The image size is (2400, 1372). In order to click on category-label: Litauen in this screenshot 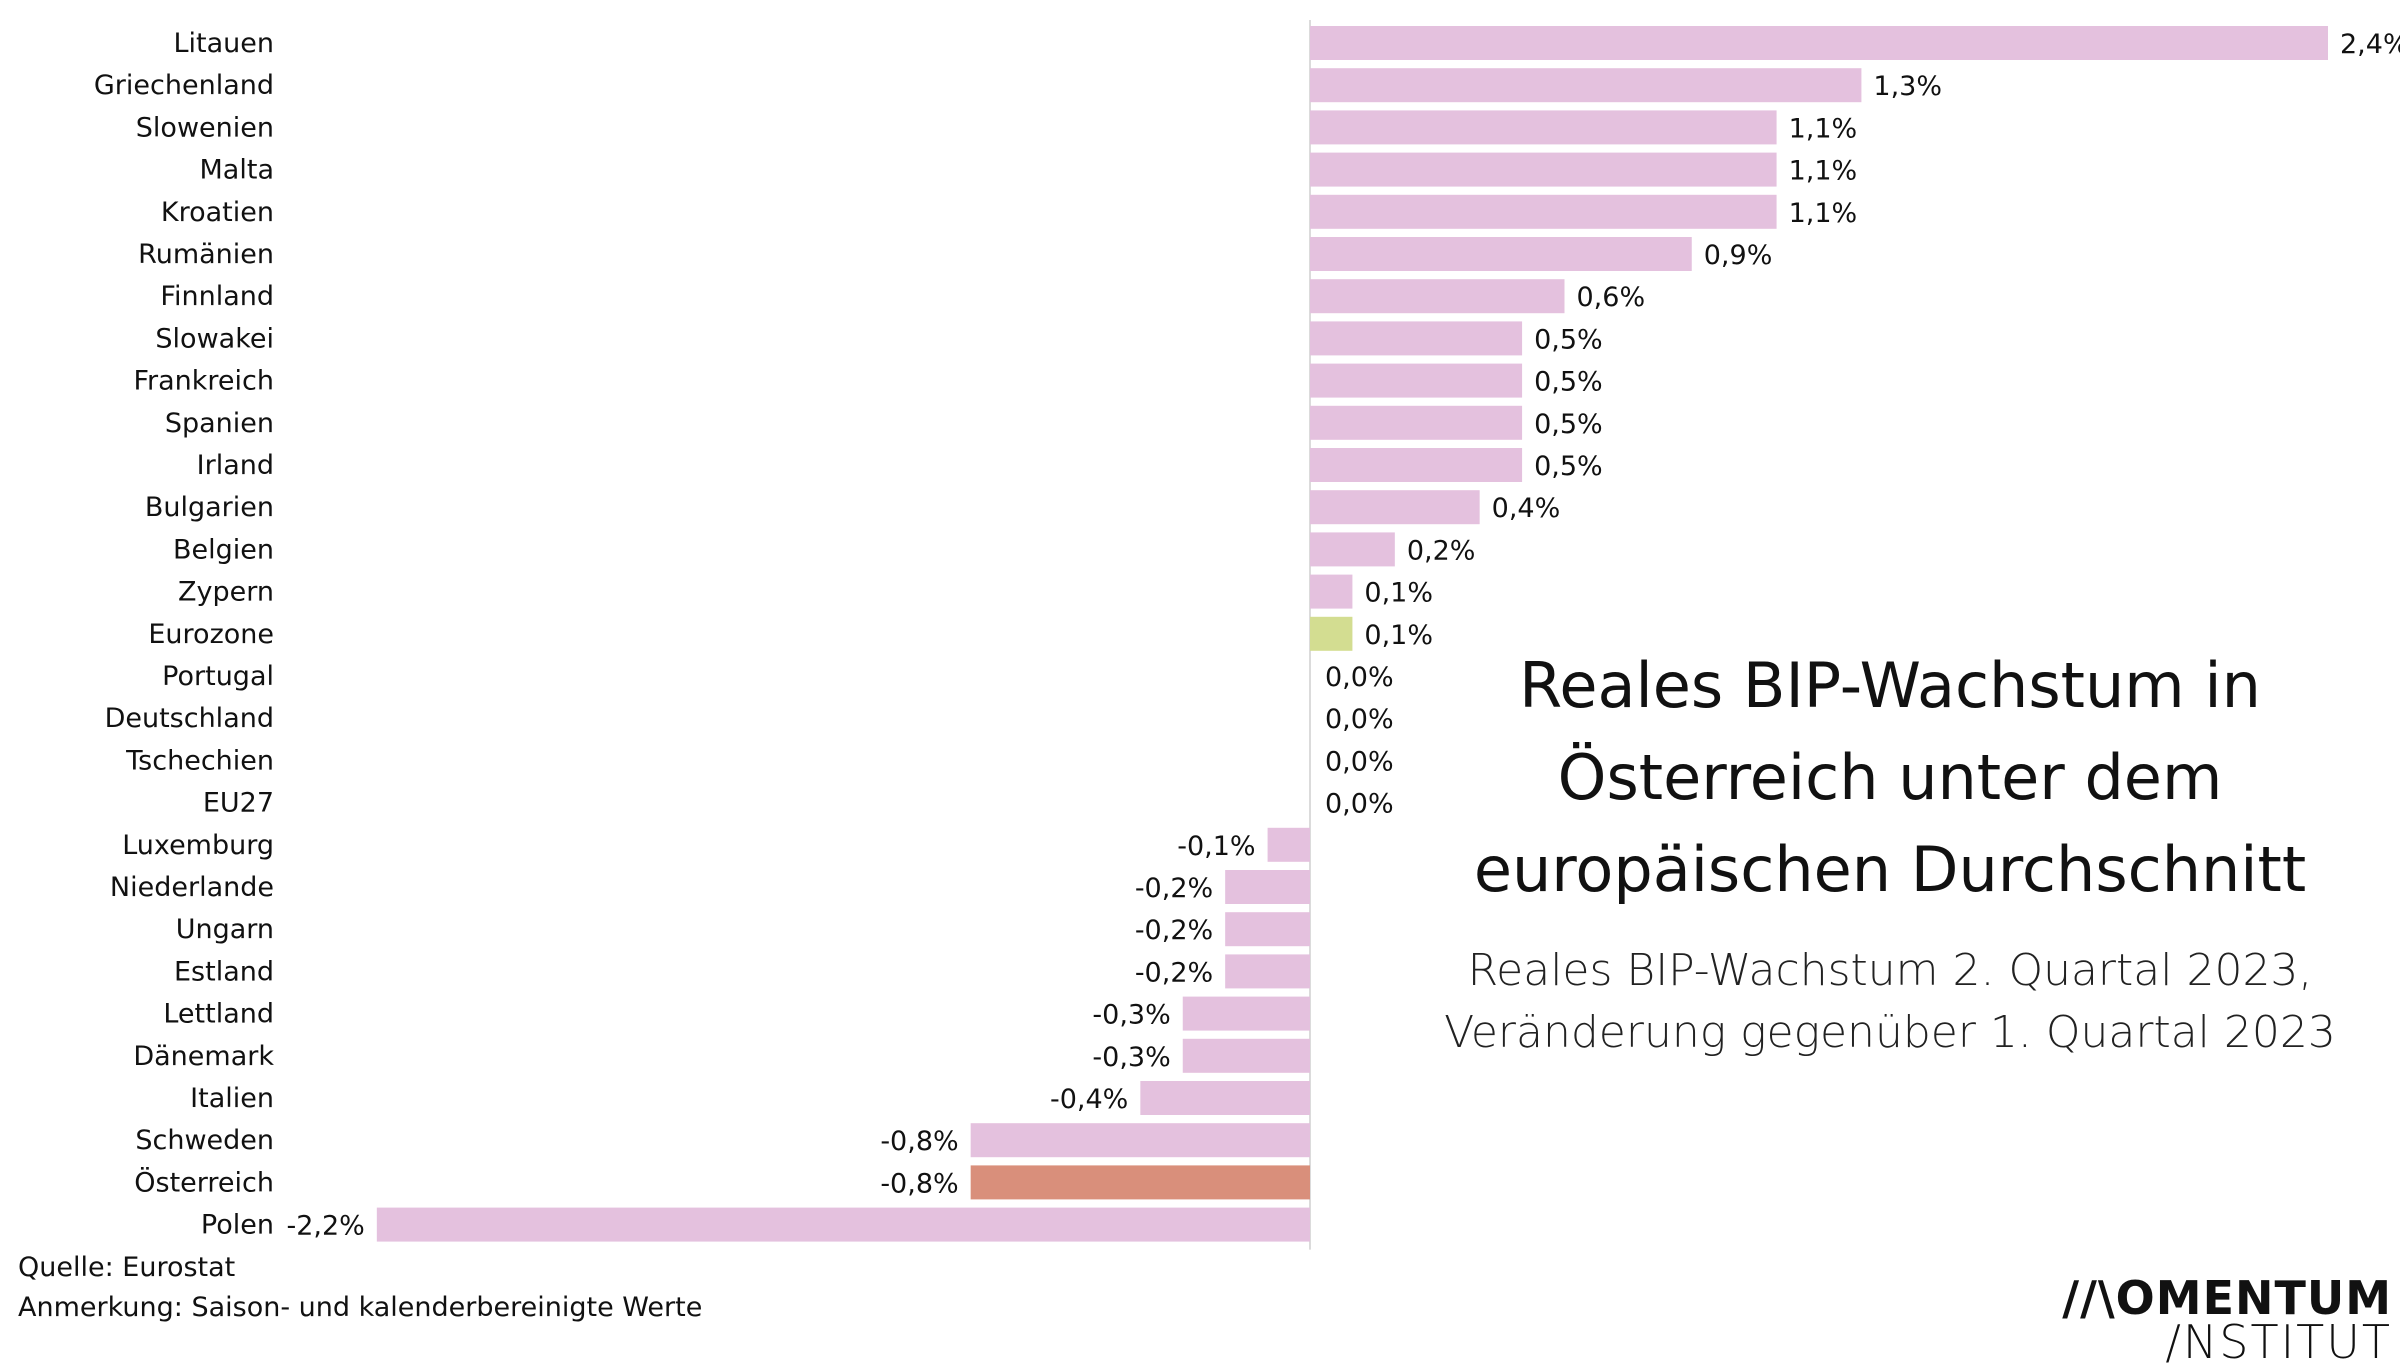, I will do `click(223, 43)`.